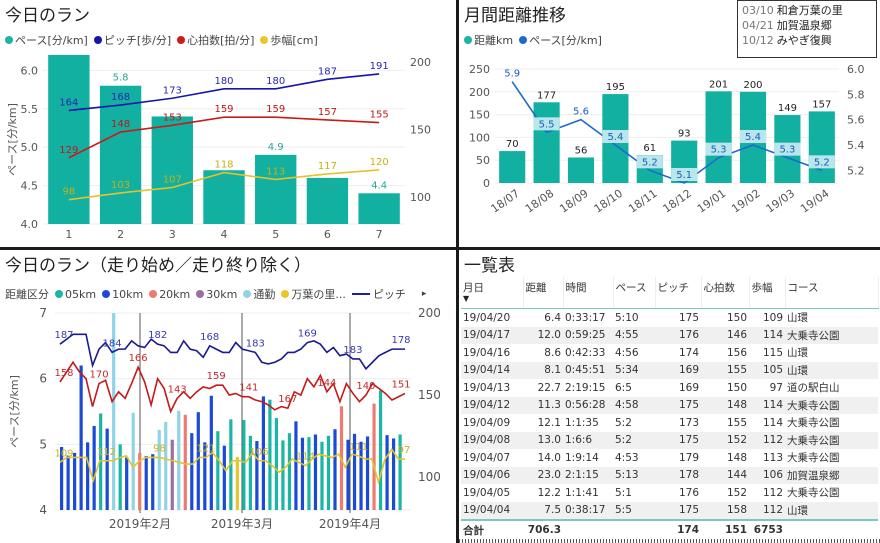 The height and width of the screenshot is (543, 880). Describe the element at coordinates (543, 293) in the screenshot. I see `column-header: 距離` at that location.